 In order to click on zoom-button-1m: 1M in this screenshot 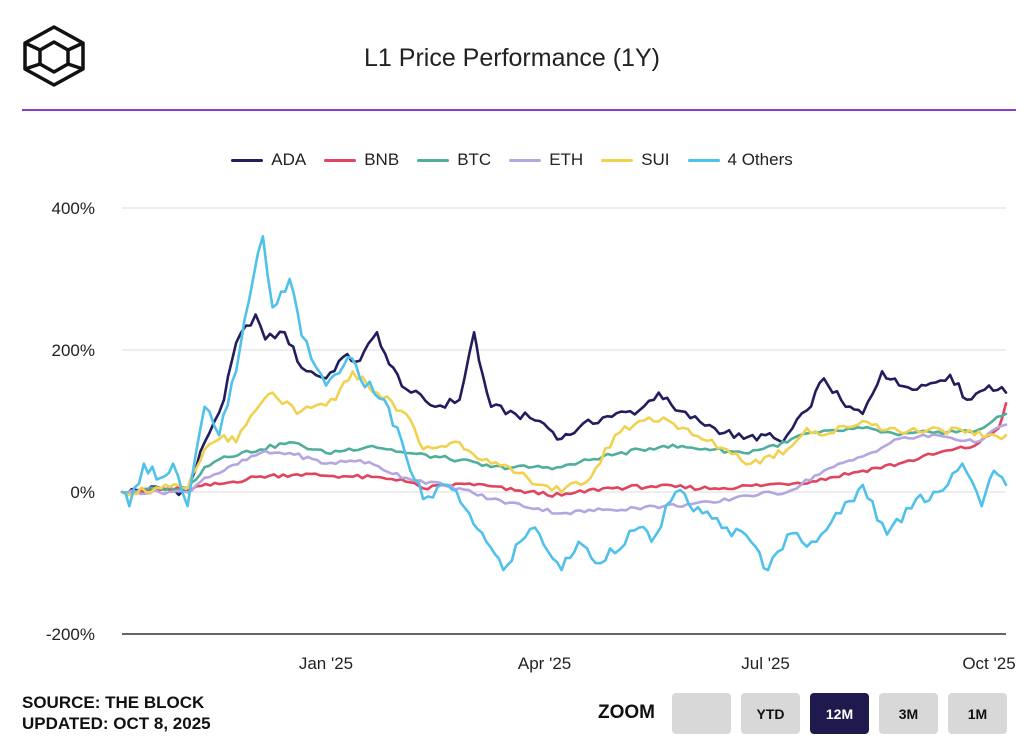, I will do `click(977, 713)`.